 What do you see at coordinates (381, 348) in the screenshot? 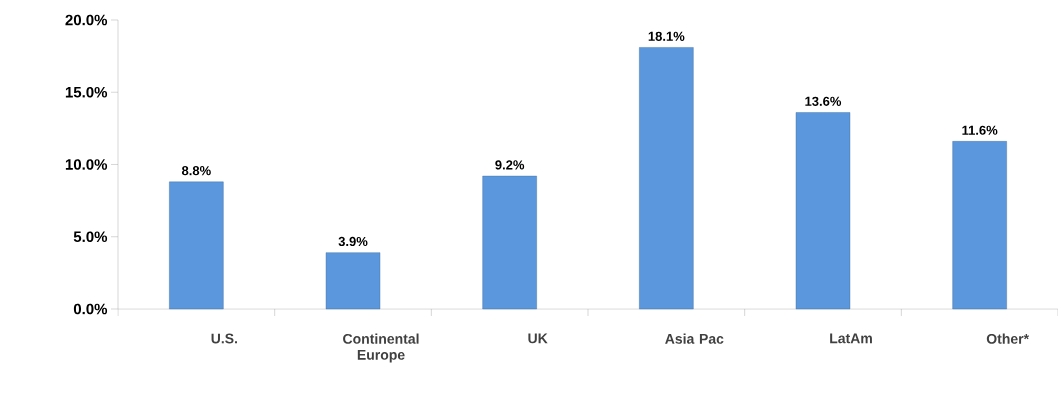
I see `x-tick-label: Continental Europe` at bounding box center [381, 348].